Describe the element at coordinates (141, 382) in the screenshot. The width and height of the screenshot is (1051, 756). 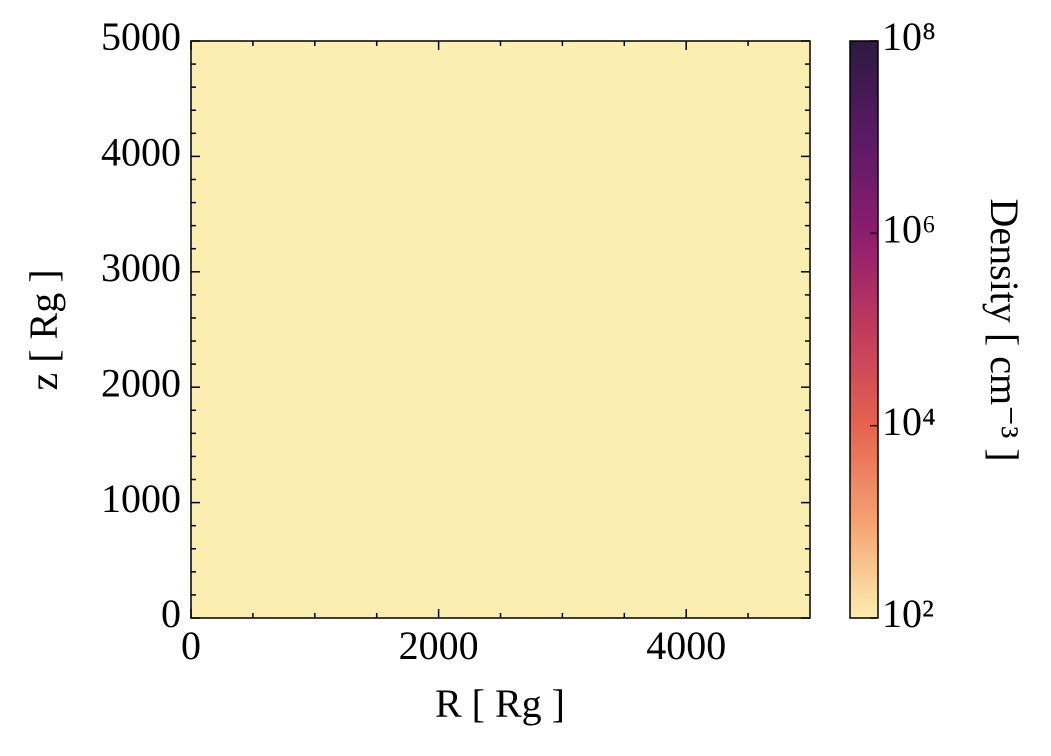
I see `y-tick-label: 2000` at that location.